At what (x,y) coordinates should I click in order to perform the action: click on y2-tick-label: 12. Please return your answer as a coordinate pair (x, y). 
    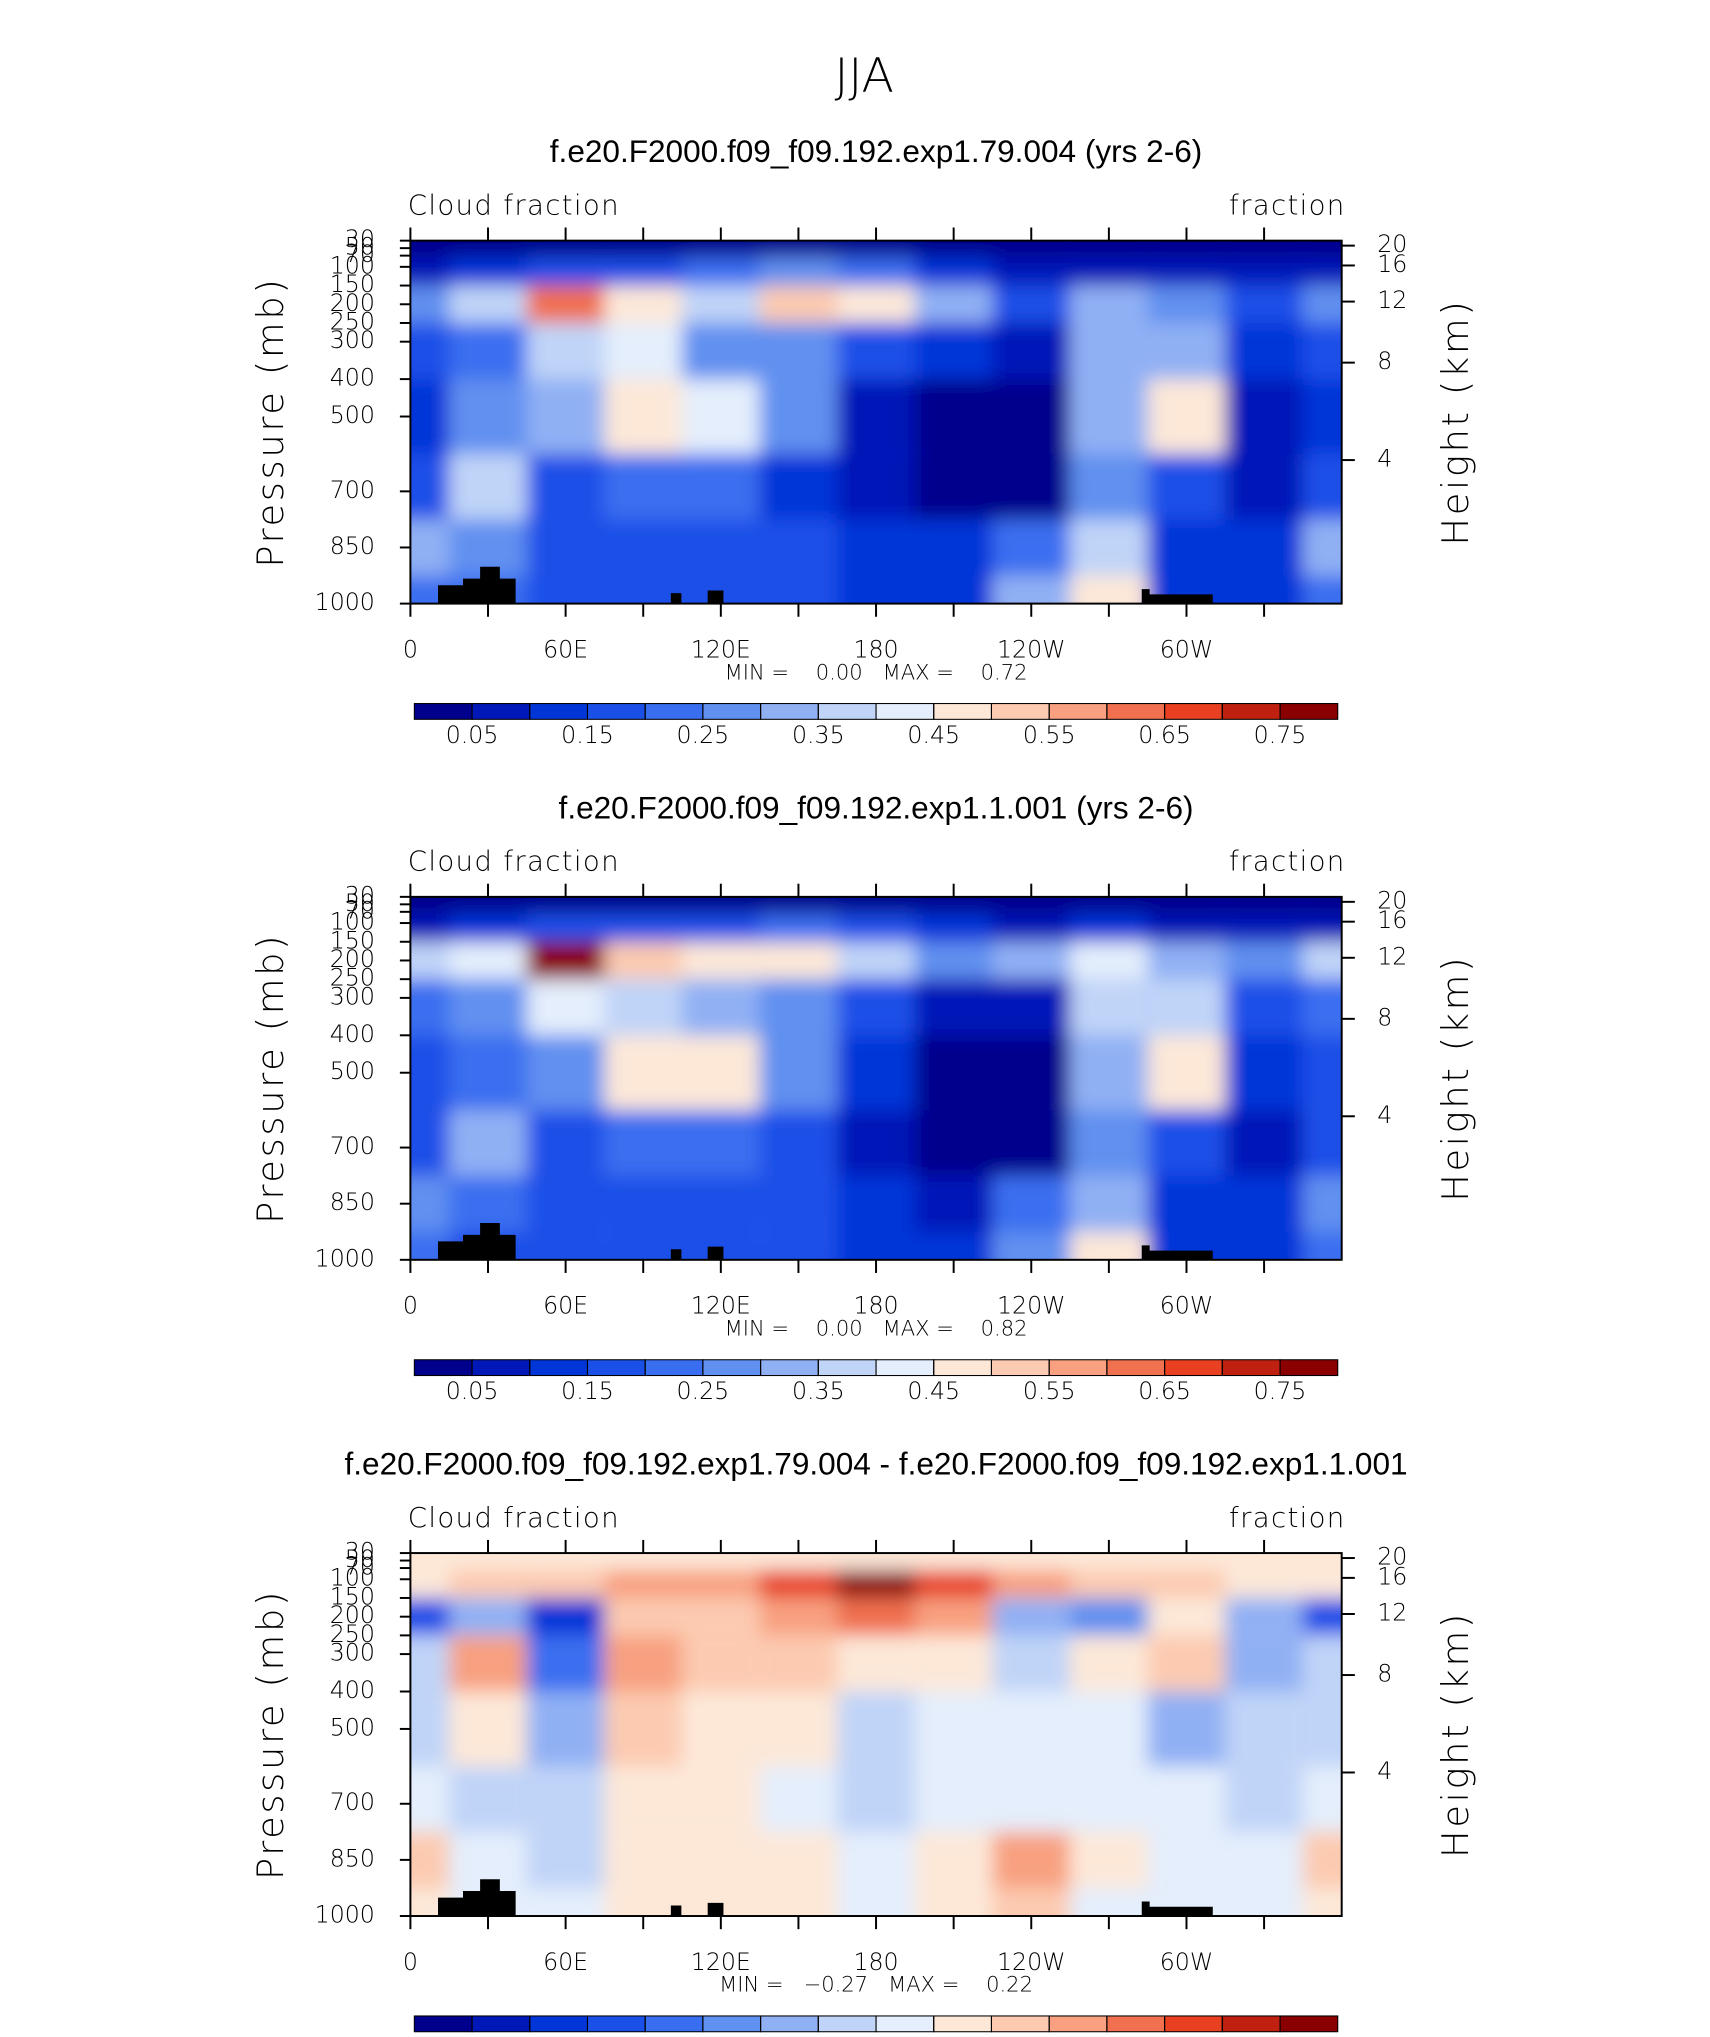
    Looking at the image, I should click on (1392, 1612).